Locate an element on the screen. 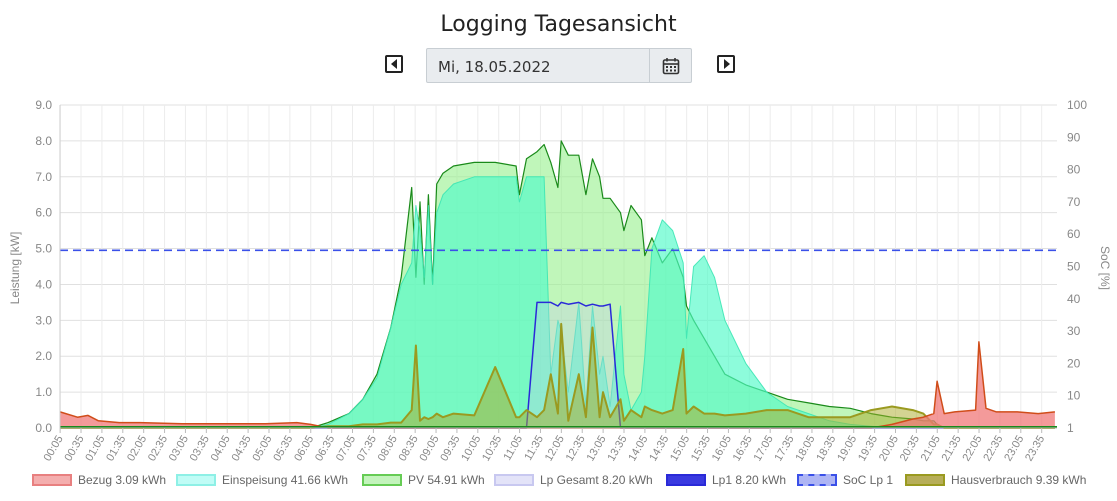  date-input: Mi, 18.05.2022 is located at coordinates (494, 67).